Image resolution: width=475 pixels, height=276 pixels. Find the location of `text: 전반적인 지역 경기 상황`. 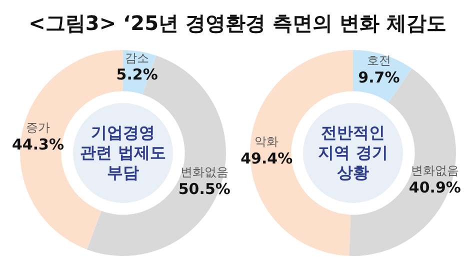

text: 전반적인 지역 경기 상황 is located at coordinates (353, 153).